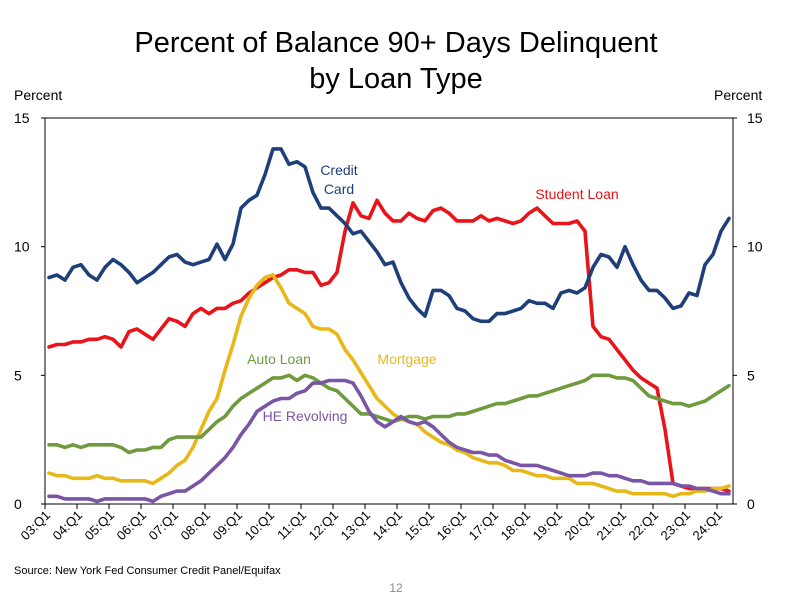 The image size is (793, 593). Describe the element at coordinates (419, 526) in the screenshot. I see `x-tick-label: 15:Q1` at that location.